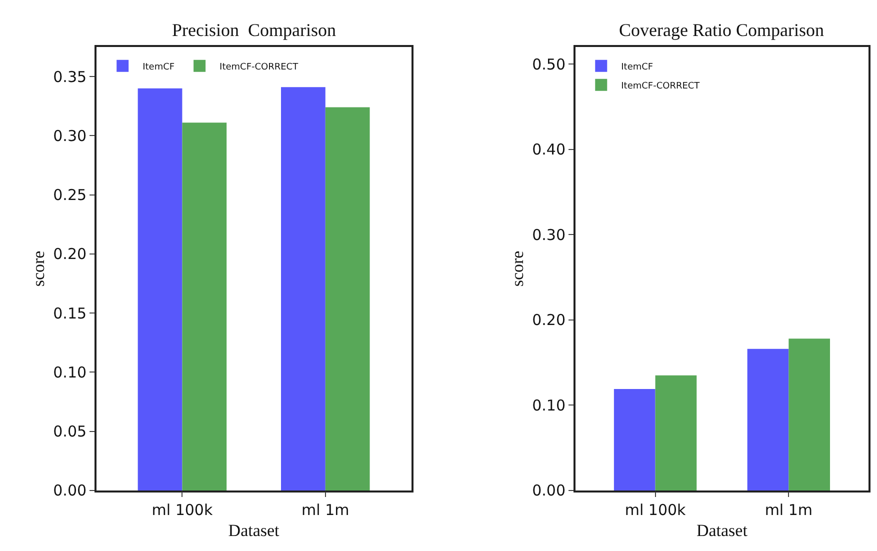 The image size is (877, 551). Describe the element at coordinates (549, 64) in the screenshot. I see `y-tick-label: 0.50` at that location.